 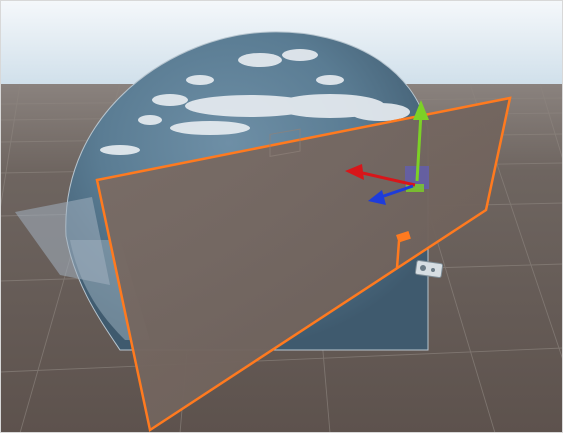 What do you see at coordinates (419, 147) in the screenshot?
I see `gizmo-y-axis` at bounding box center [419, 147].